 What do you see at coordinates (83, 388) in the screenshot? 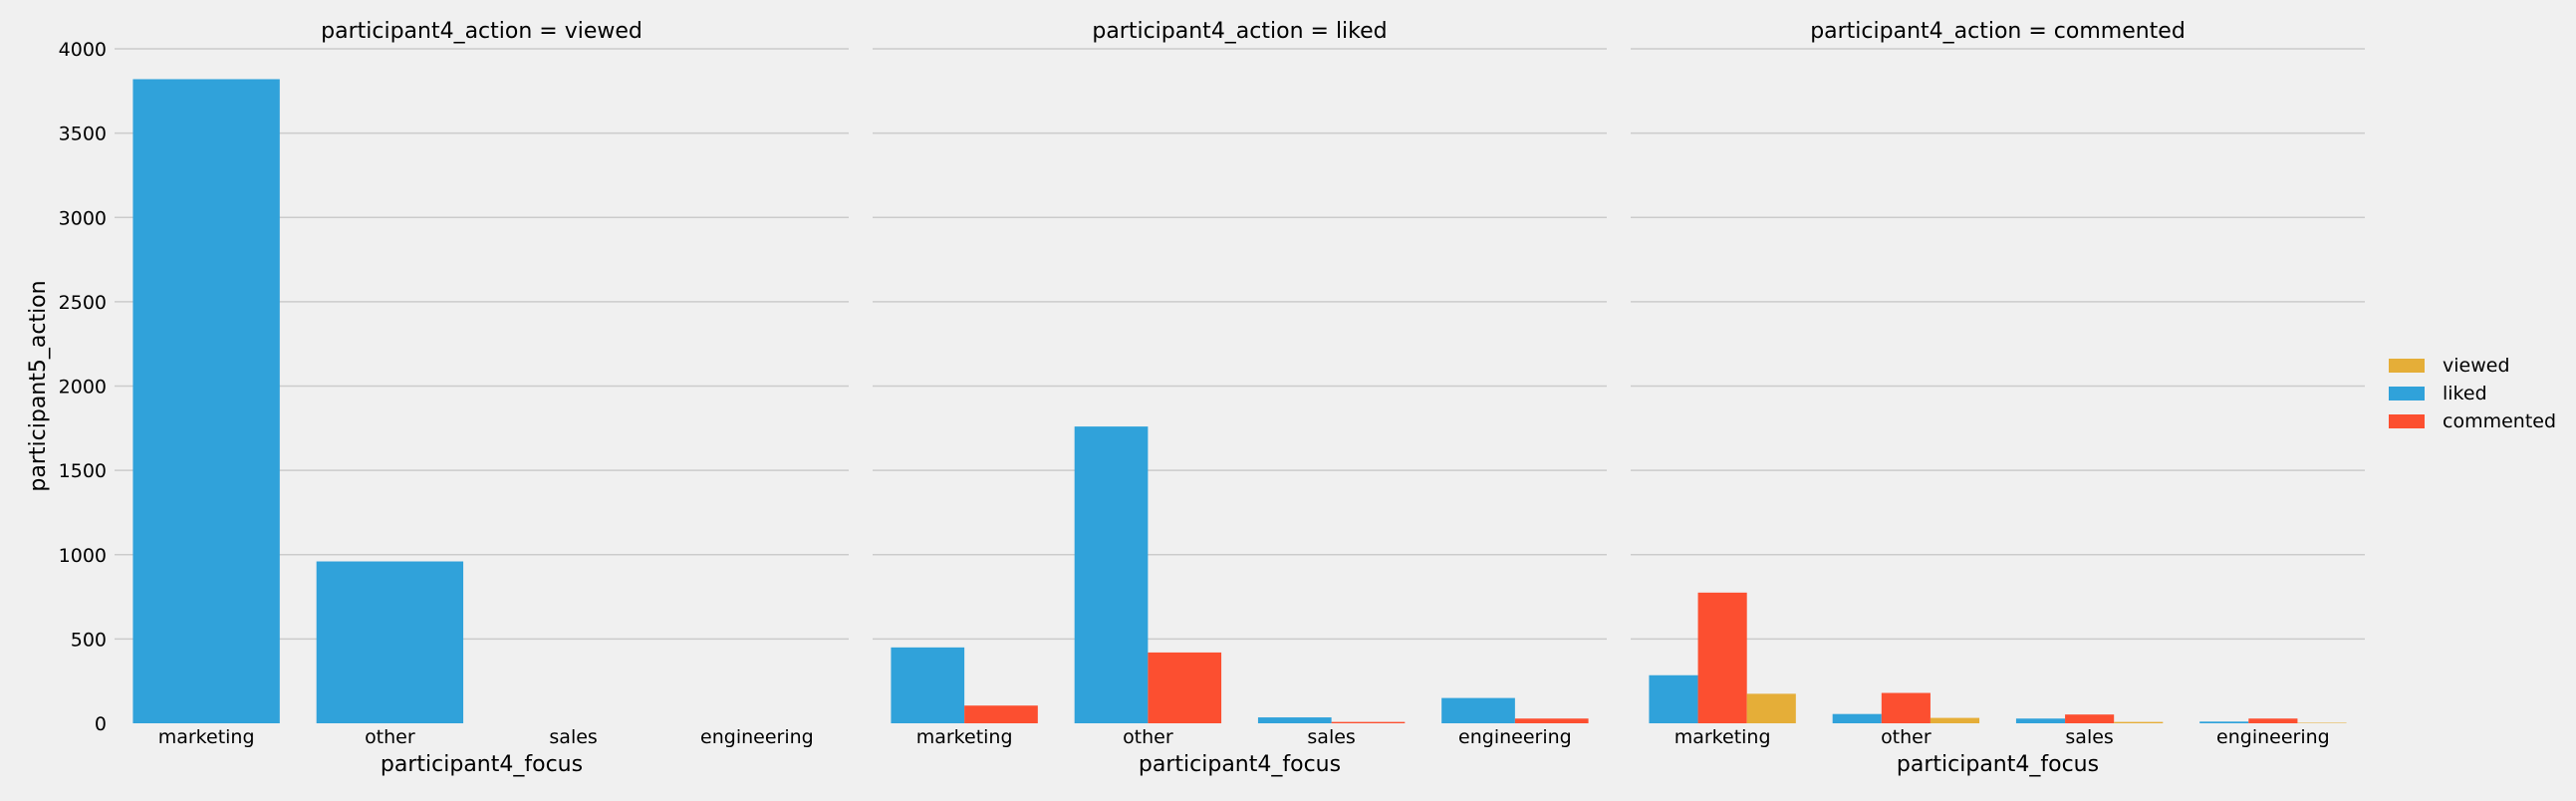
I see `y-tick-label: 2000` at bounding box center [83, 388].